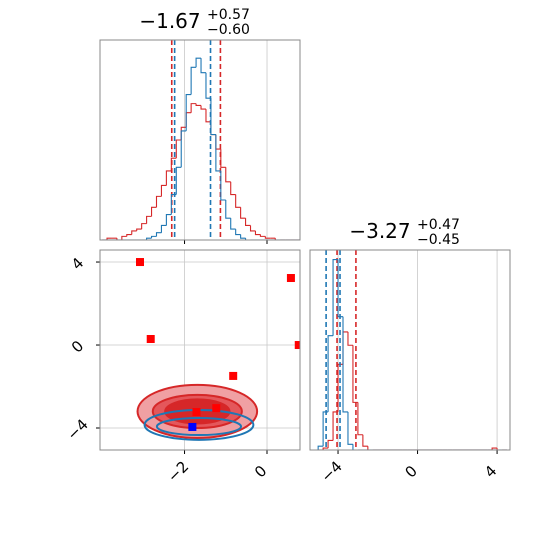 The height and width of the screenshot is (550, 550). Describe the element at coordinates (228, 30) in the screenshot. I see `title-sub: −0.60` at that location.